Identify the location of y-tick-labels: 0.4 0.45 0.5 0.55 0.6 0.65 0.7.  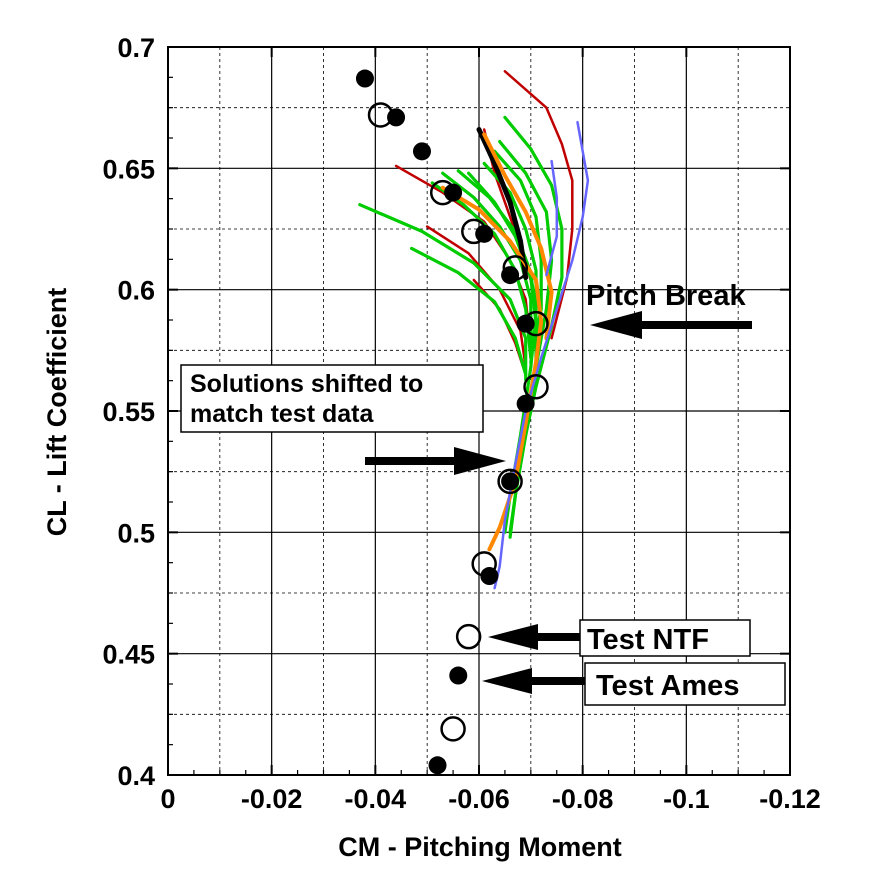
(128, 412).